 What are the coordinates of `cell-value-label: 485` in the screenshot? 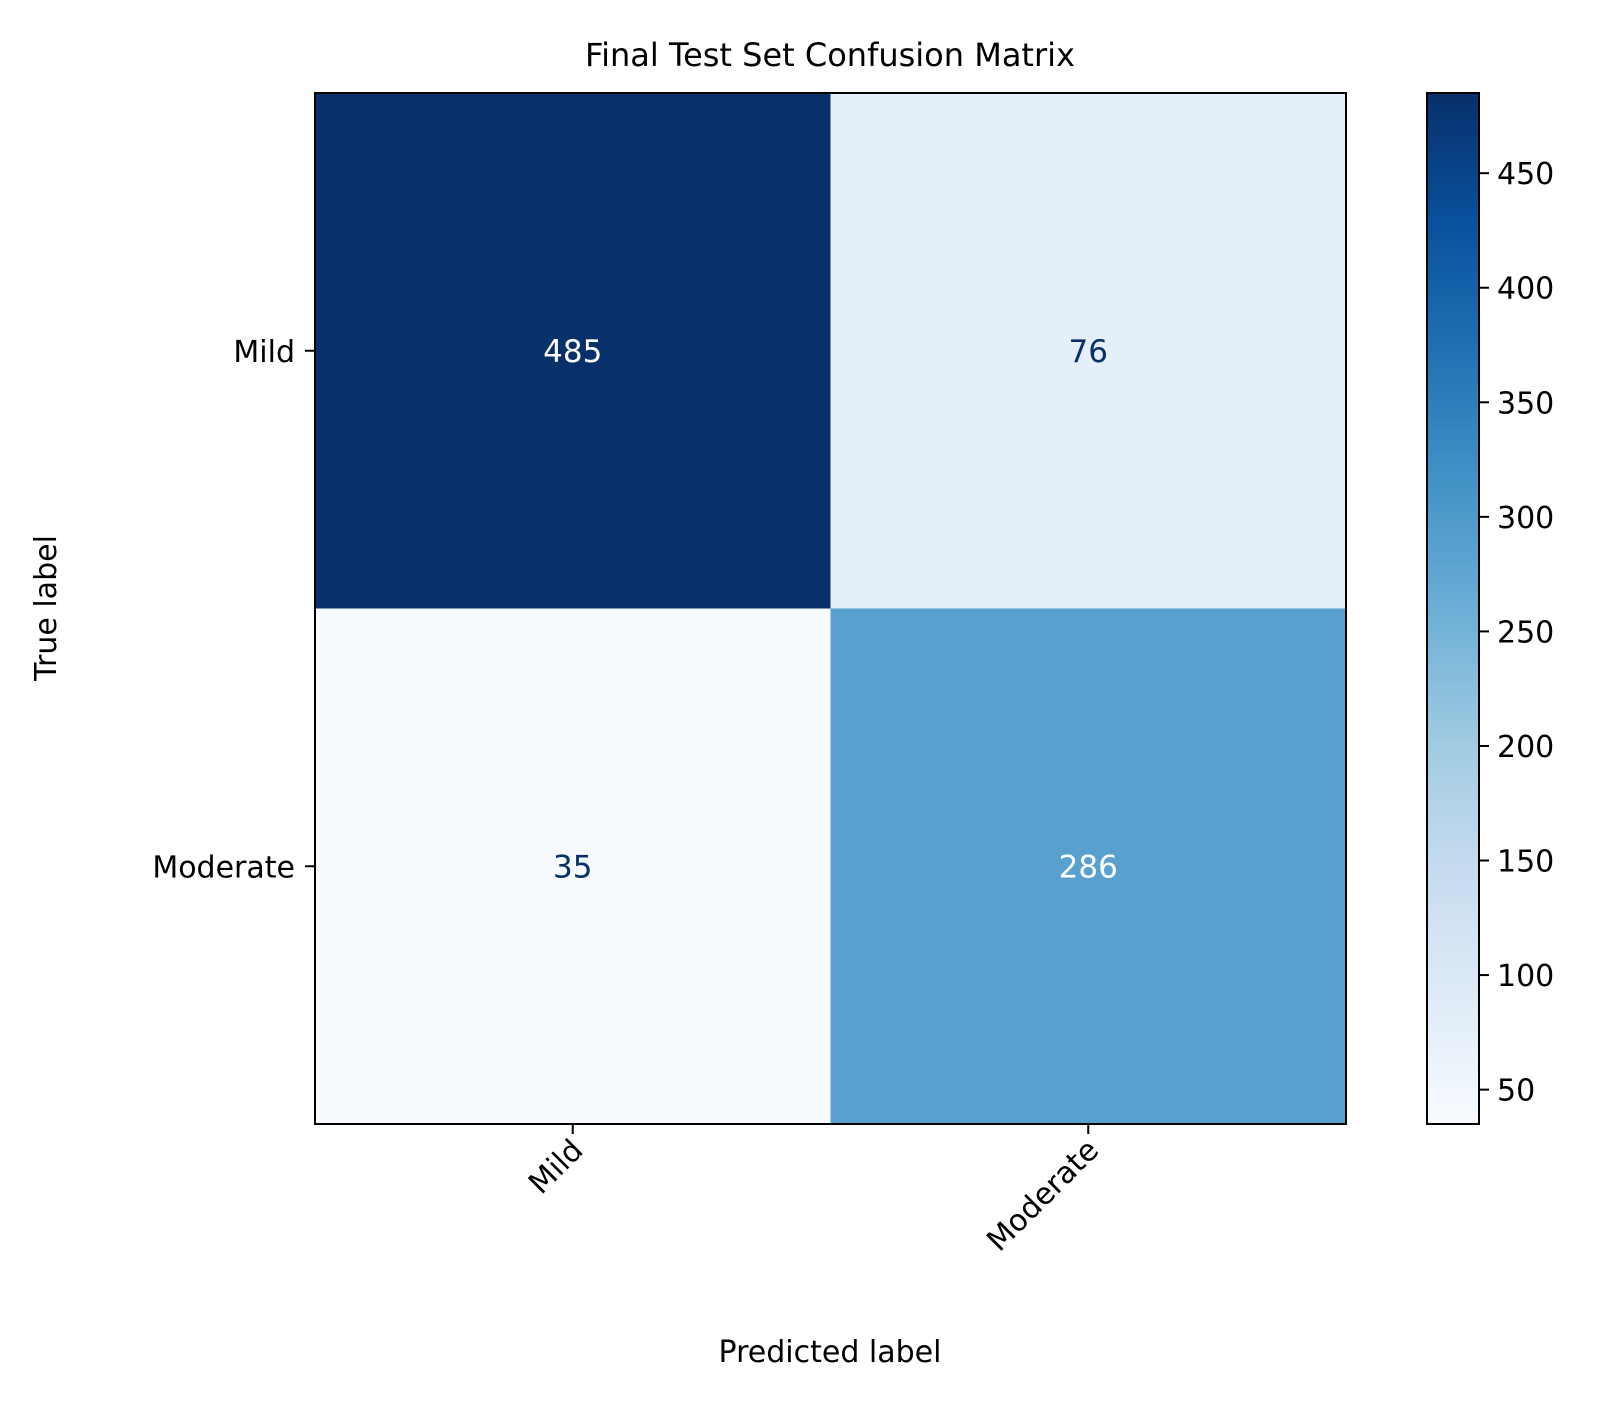 It's located at (572, 352).